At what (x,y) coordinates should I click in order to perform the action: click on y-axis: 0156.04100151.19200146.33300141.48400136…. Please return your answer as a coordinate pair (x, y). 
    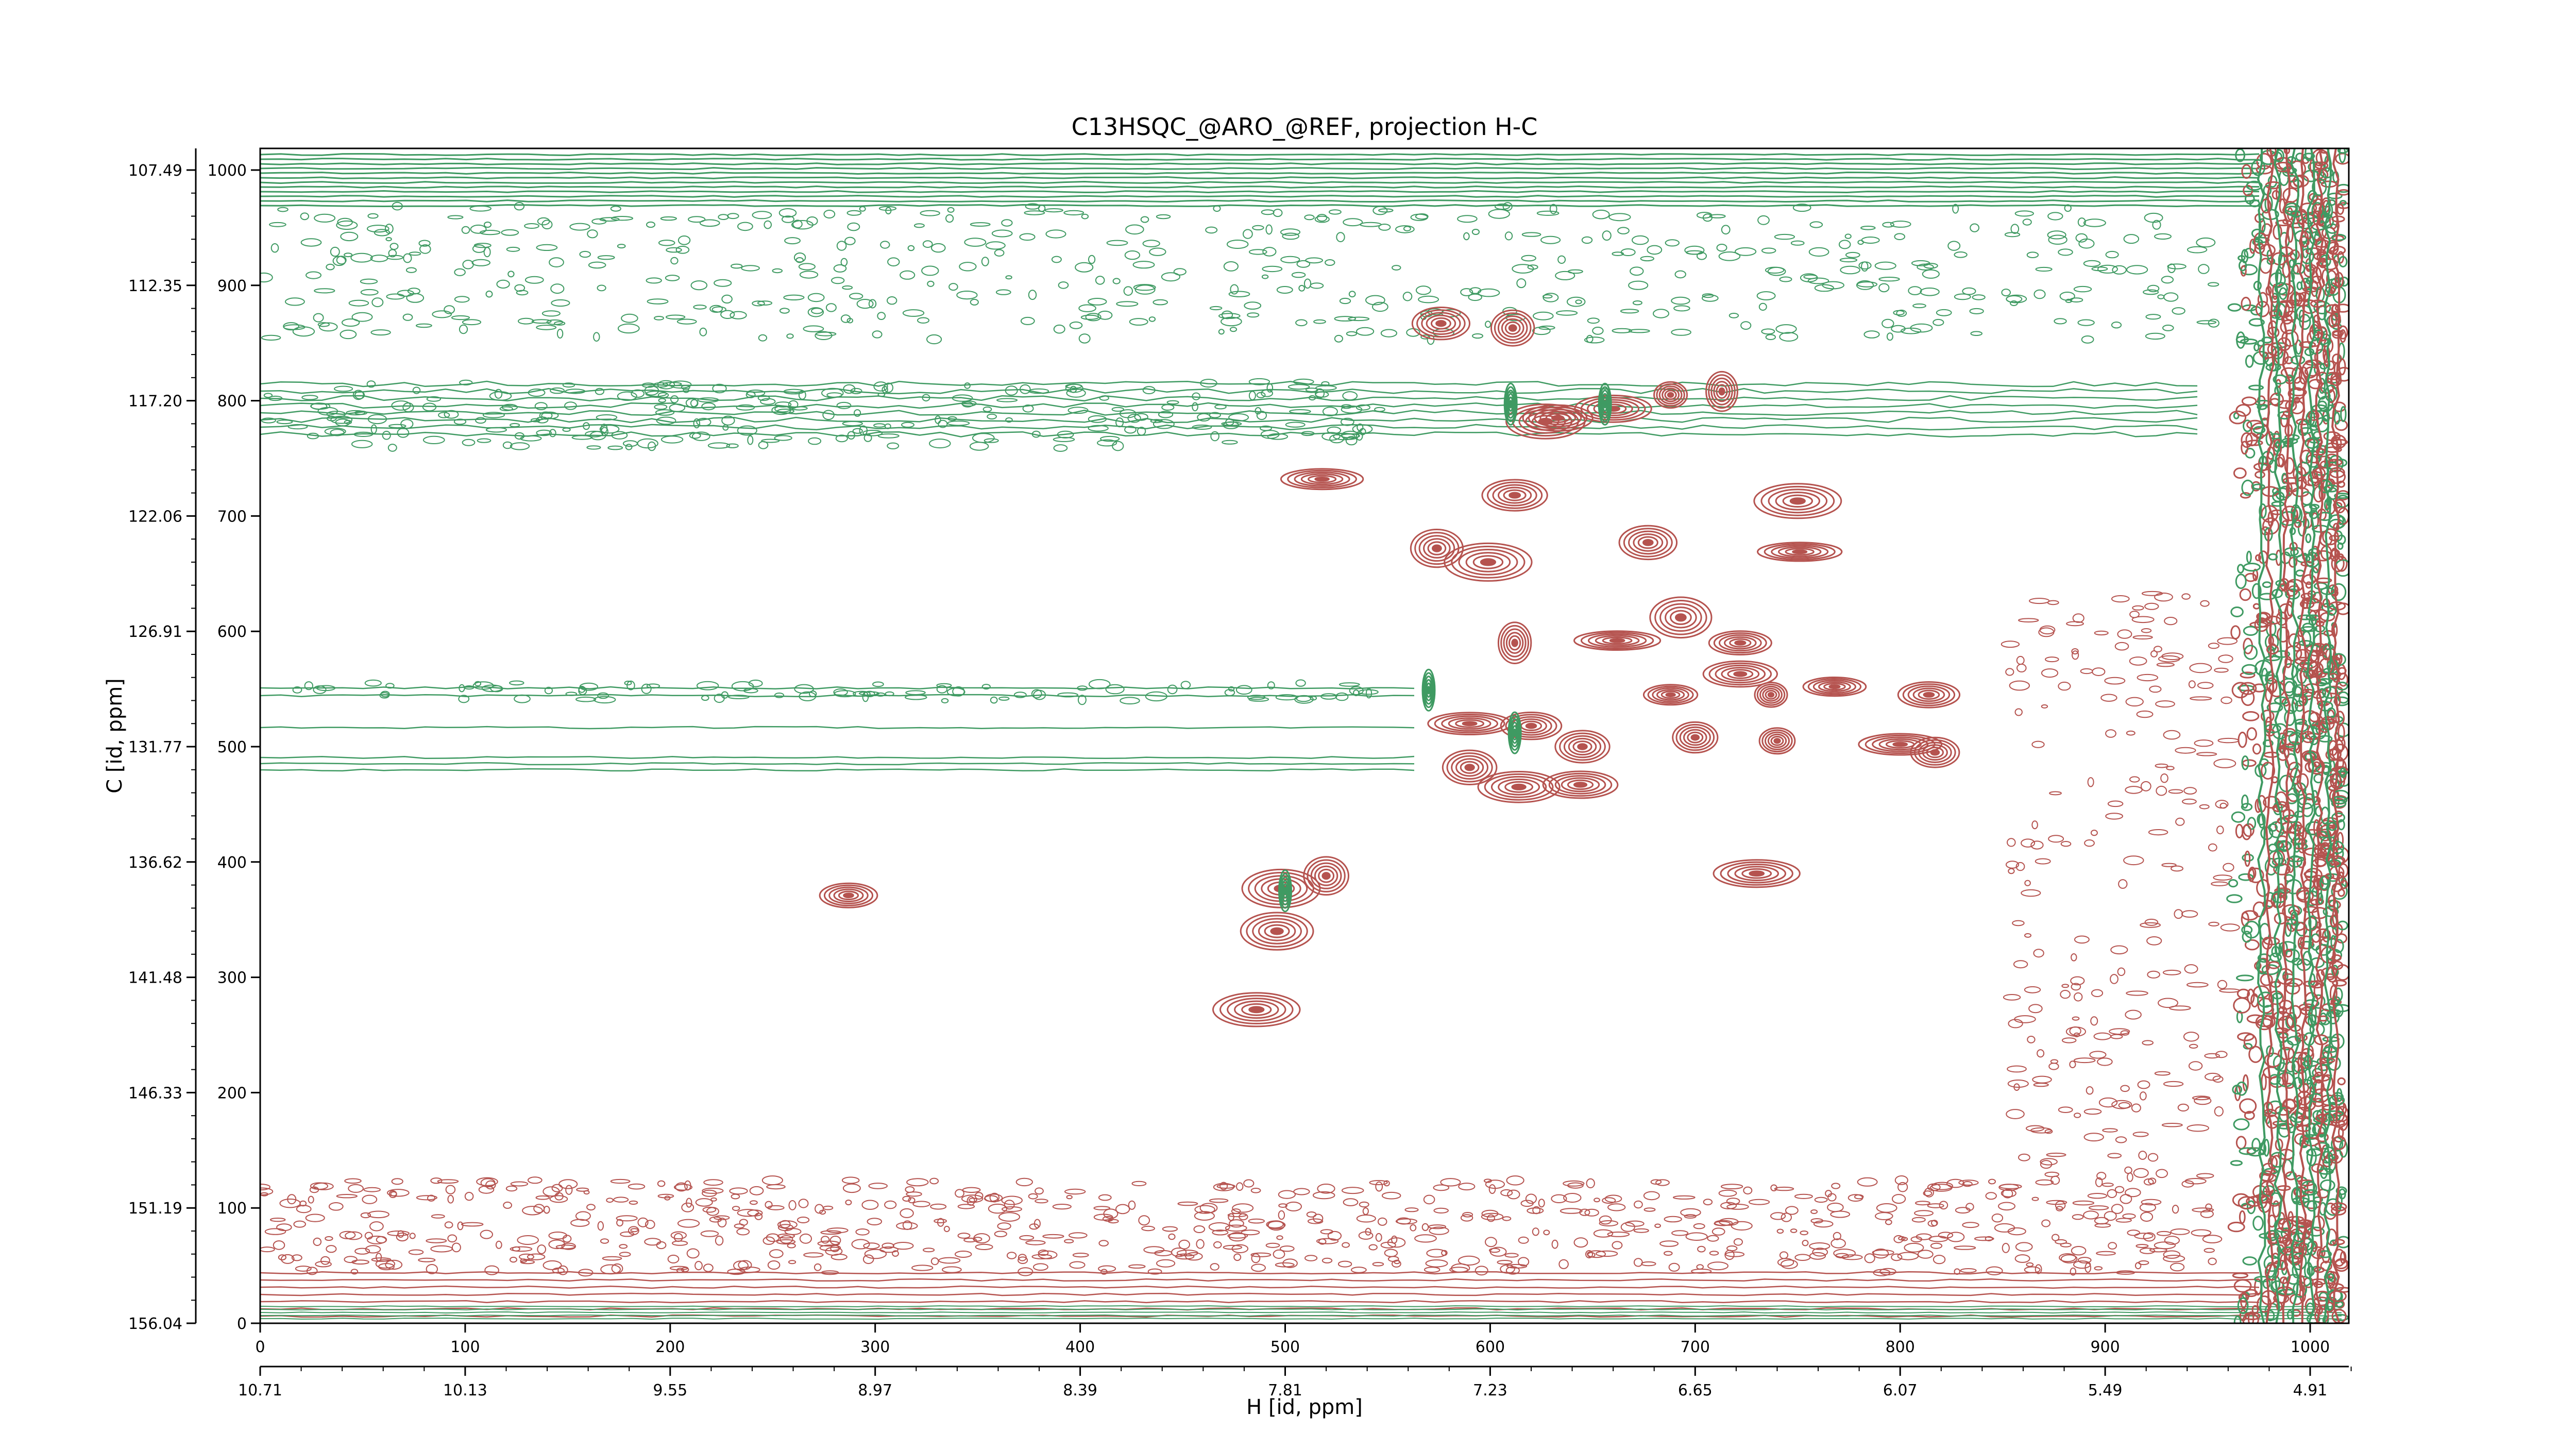
    Looking at the image, I should click on (194, 740).